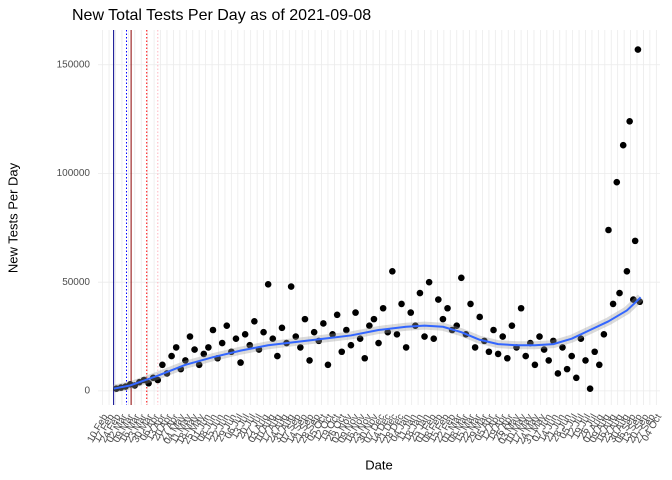  What do you see at coordinates (12, 217) in the screenshot?
I see `y-axis-title: New Tests Per Day` at bounding box center [12, 217].